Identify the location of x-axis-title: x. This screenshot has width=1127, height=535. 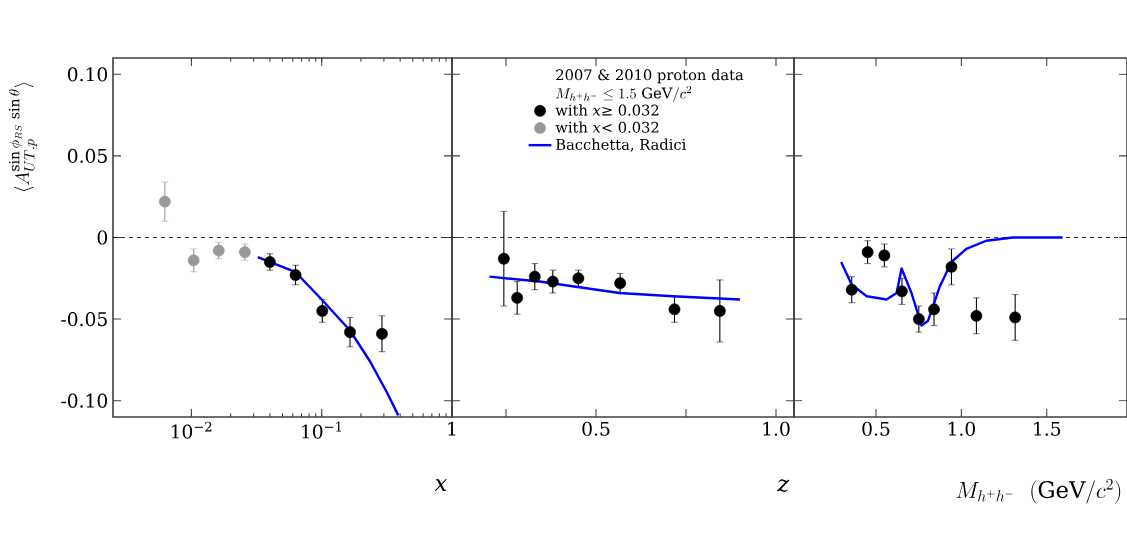
(440, 485).